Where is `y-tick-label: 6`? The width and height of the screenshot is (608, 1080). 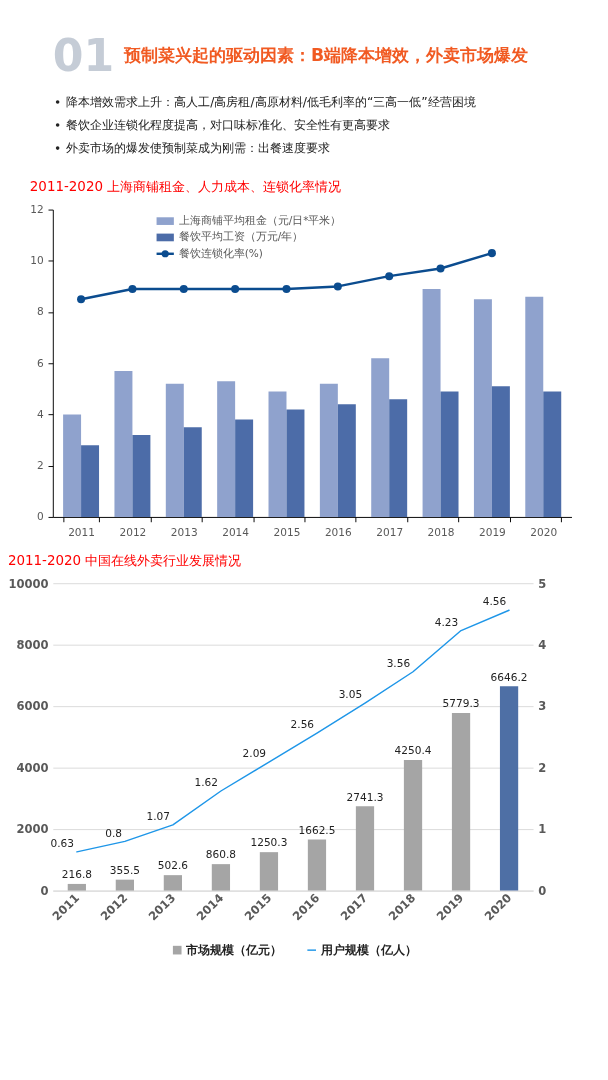 y-tick-label: 6 is located at coordinates (40, 362).